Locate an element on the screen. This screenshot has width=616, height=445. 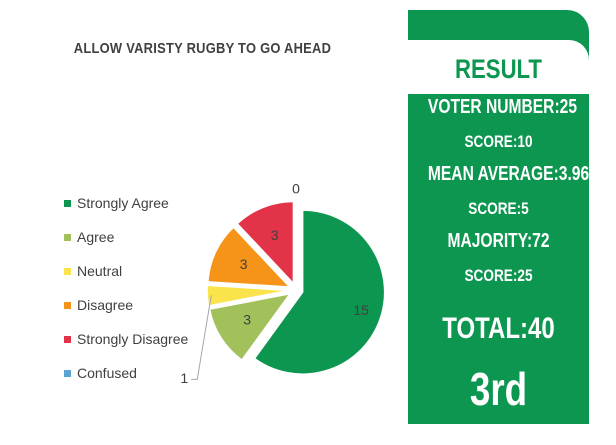
legend-item-strongly-disagree: Strongly Disagree is located at coordinates (126, 339).